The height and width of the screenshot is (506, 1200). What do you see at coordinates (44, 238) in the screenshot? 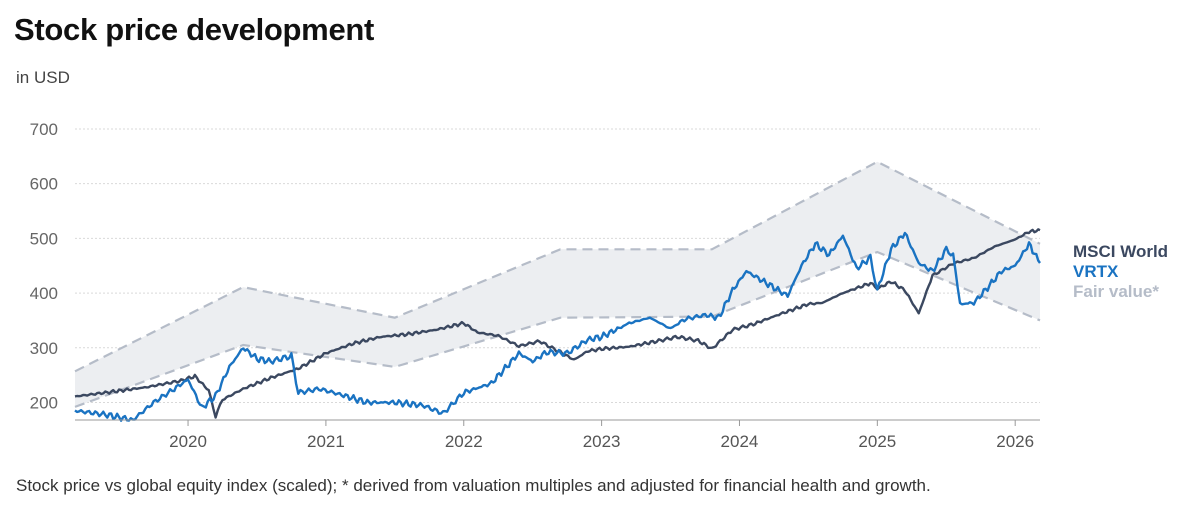
I see `y-tick-label: 500` at bounding box center [44, 238].